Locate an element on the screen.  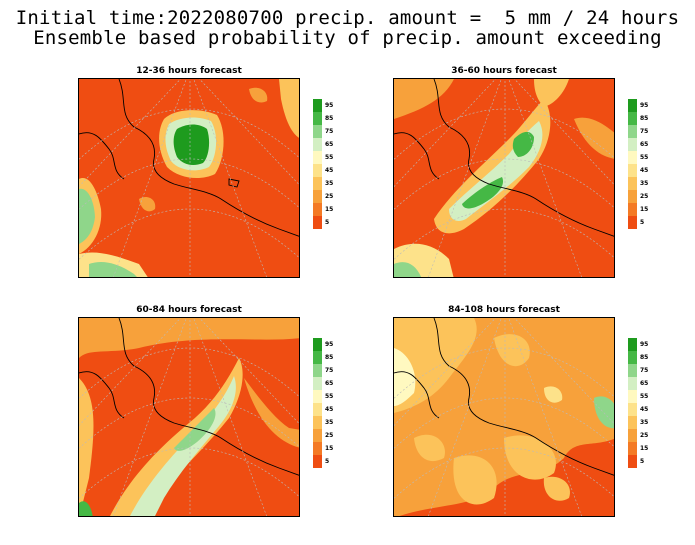
panel-title: 36-60 hours forecast is located at coordinates (504, 71).